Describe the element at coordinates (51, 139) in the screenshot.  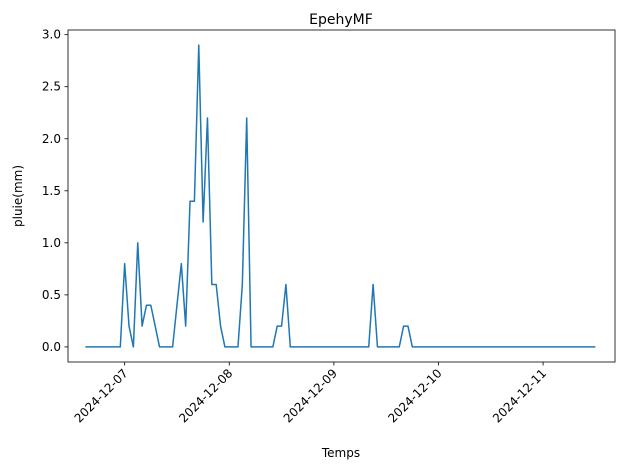
I see `y-tick-label: 2.0` at that location.